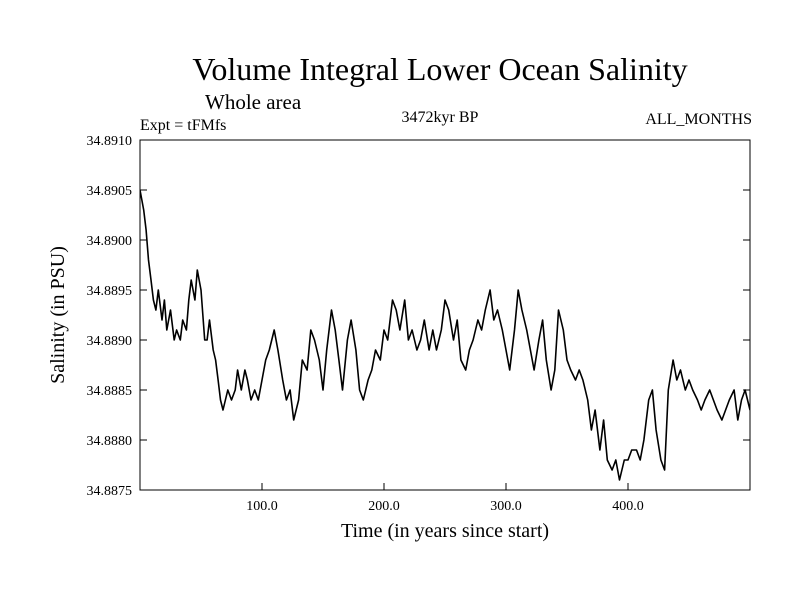 The height and width of the screenshot is (600, 800). What do you see at coordinates (110, 191) in the screenshot?
I see `y-tick-label: 34.8905` at bounding box center [110, 191].